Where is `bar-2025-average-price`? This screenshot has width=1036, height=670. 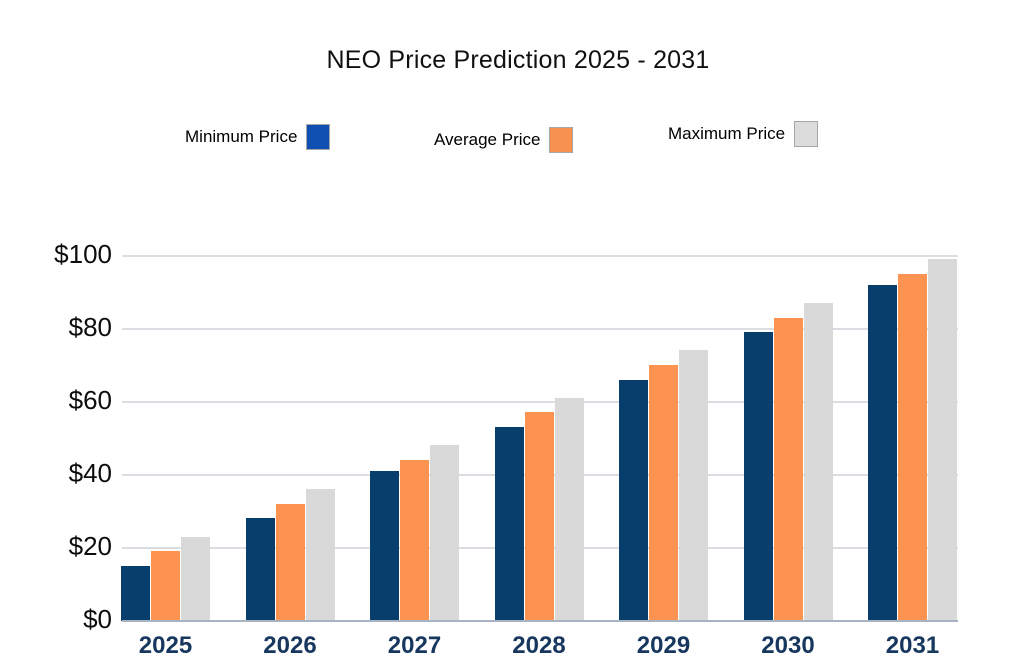 bar-2025-average-price is located at coordinates (165, 586).